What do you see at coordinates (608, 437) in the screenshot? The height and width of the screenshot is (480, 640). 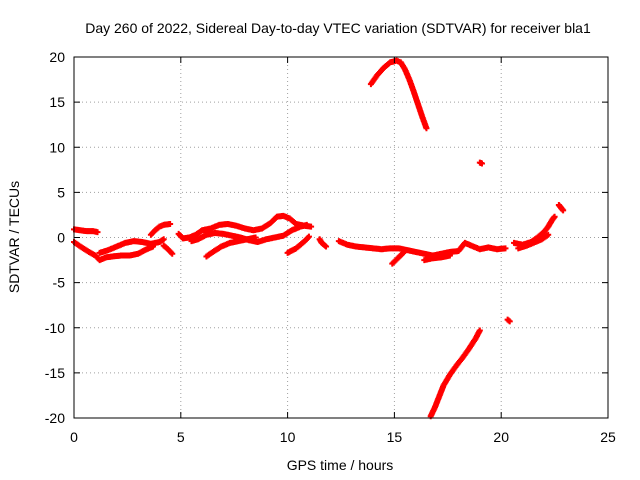 I see `x-tick-label: 25` at bounding box center [608, 437].